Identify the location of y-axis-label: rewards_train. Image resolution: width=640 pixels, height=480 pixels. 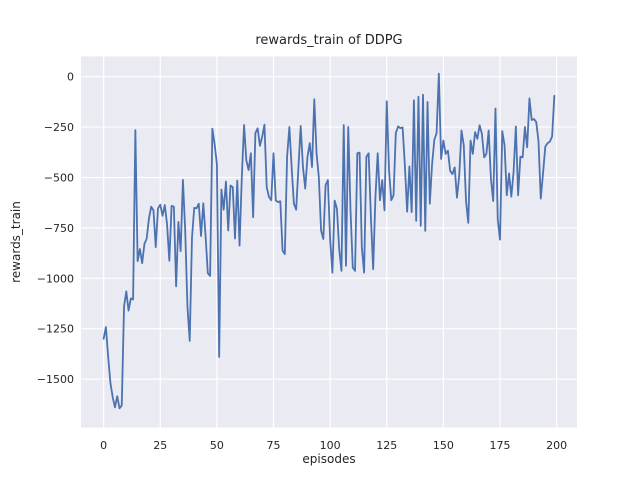
(16, 242).